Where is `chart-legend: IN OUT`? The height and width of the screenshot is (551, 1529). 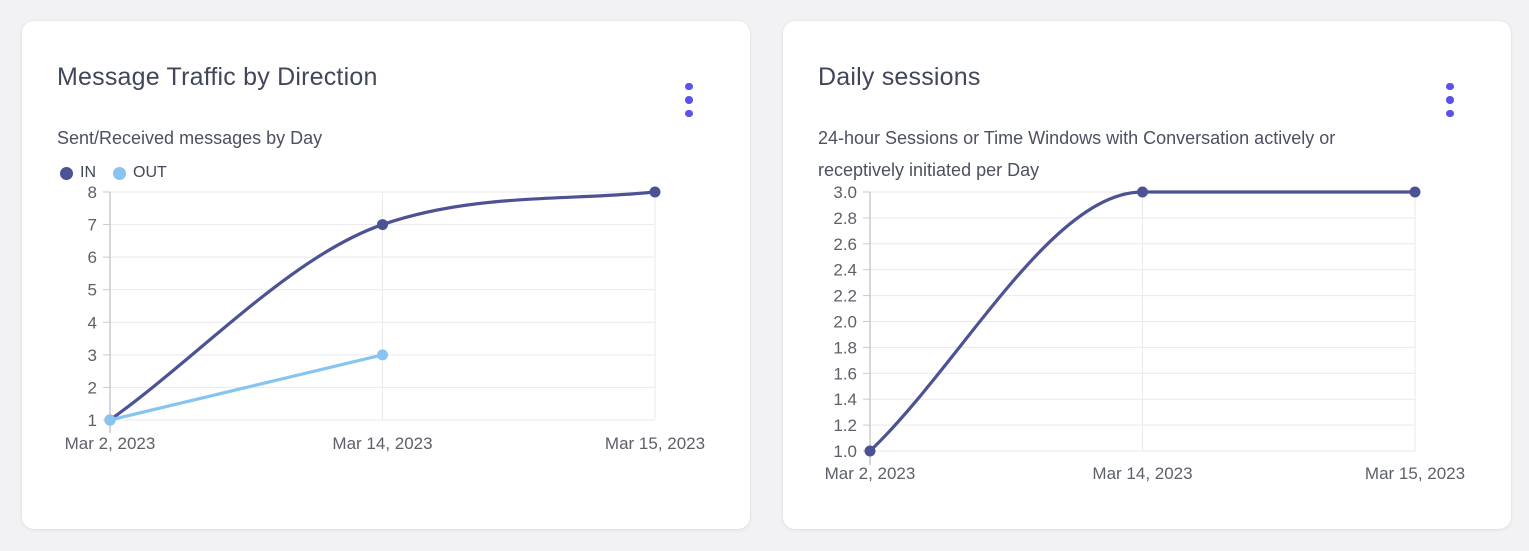 chart-legend: IN OUT is located at coordinates (405, 173).